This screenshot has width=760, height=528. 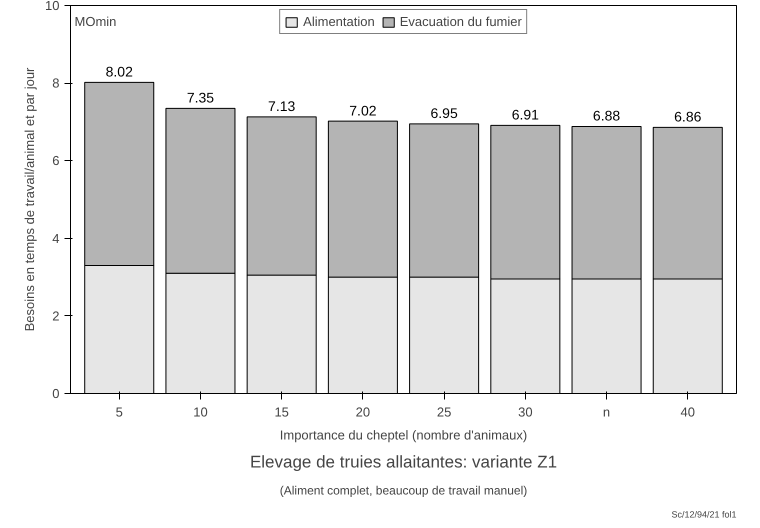 I want to click on legend-label: Evacuation du fumier, so click(x=461, y=21).